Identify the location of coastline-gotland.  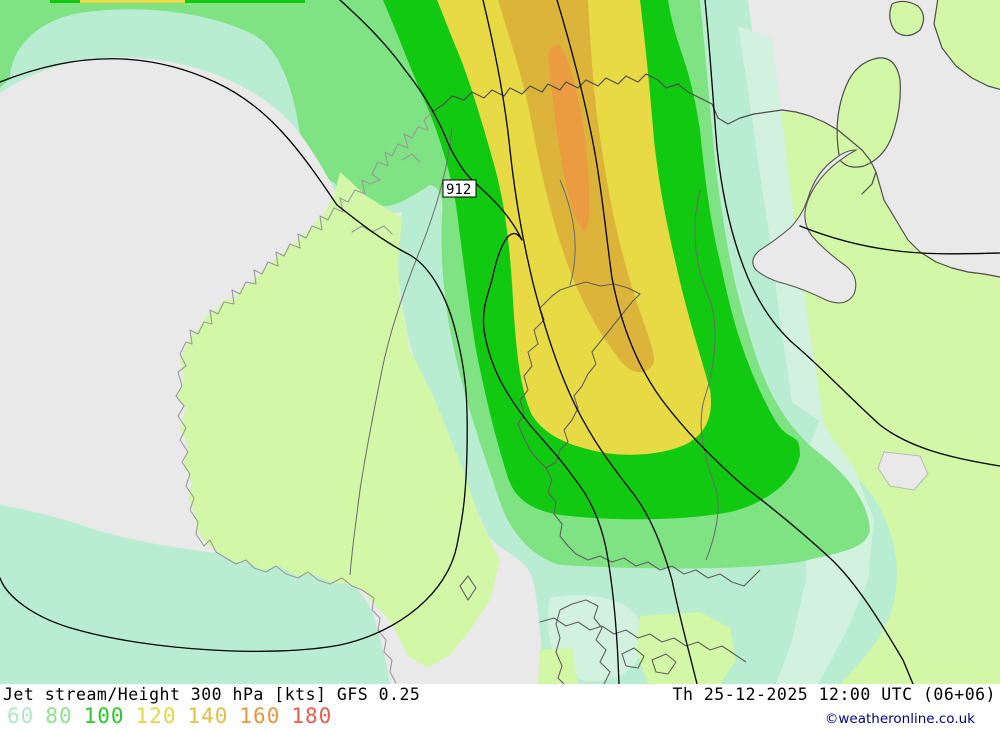
(468, 588).